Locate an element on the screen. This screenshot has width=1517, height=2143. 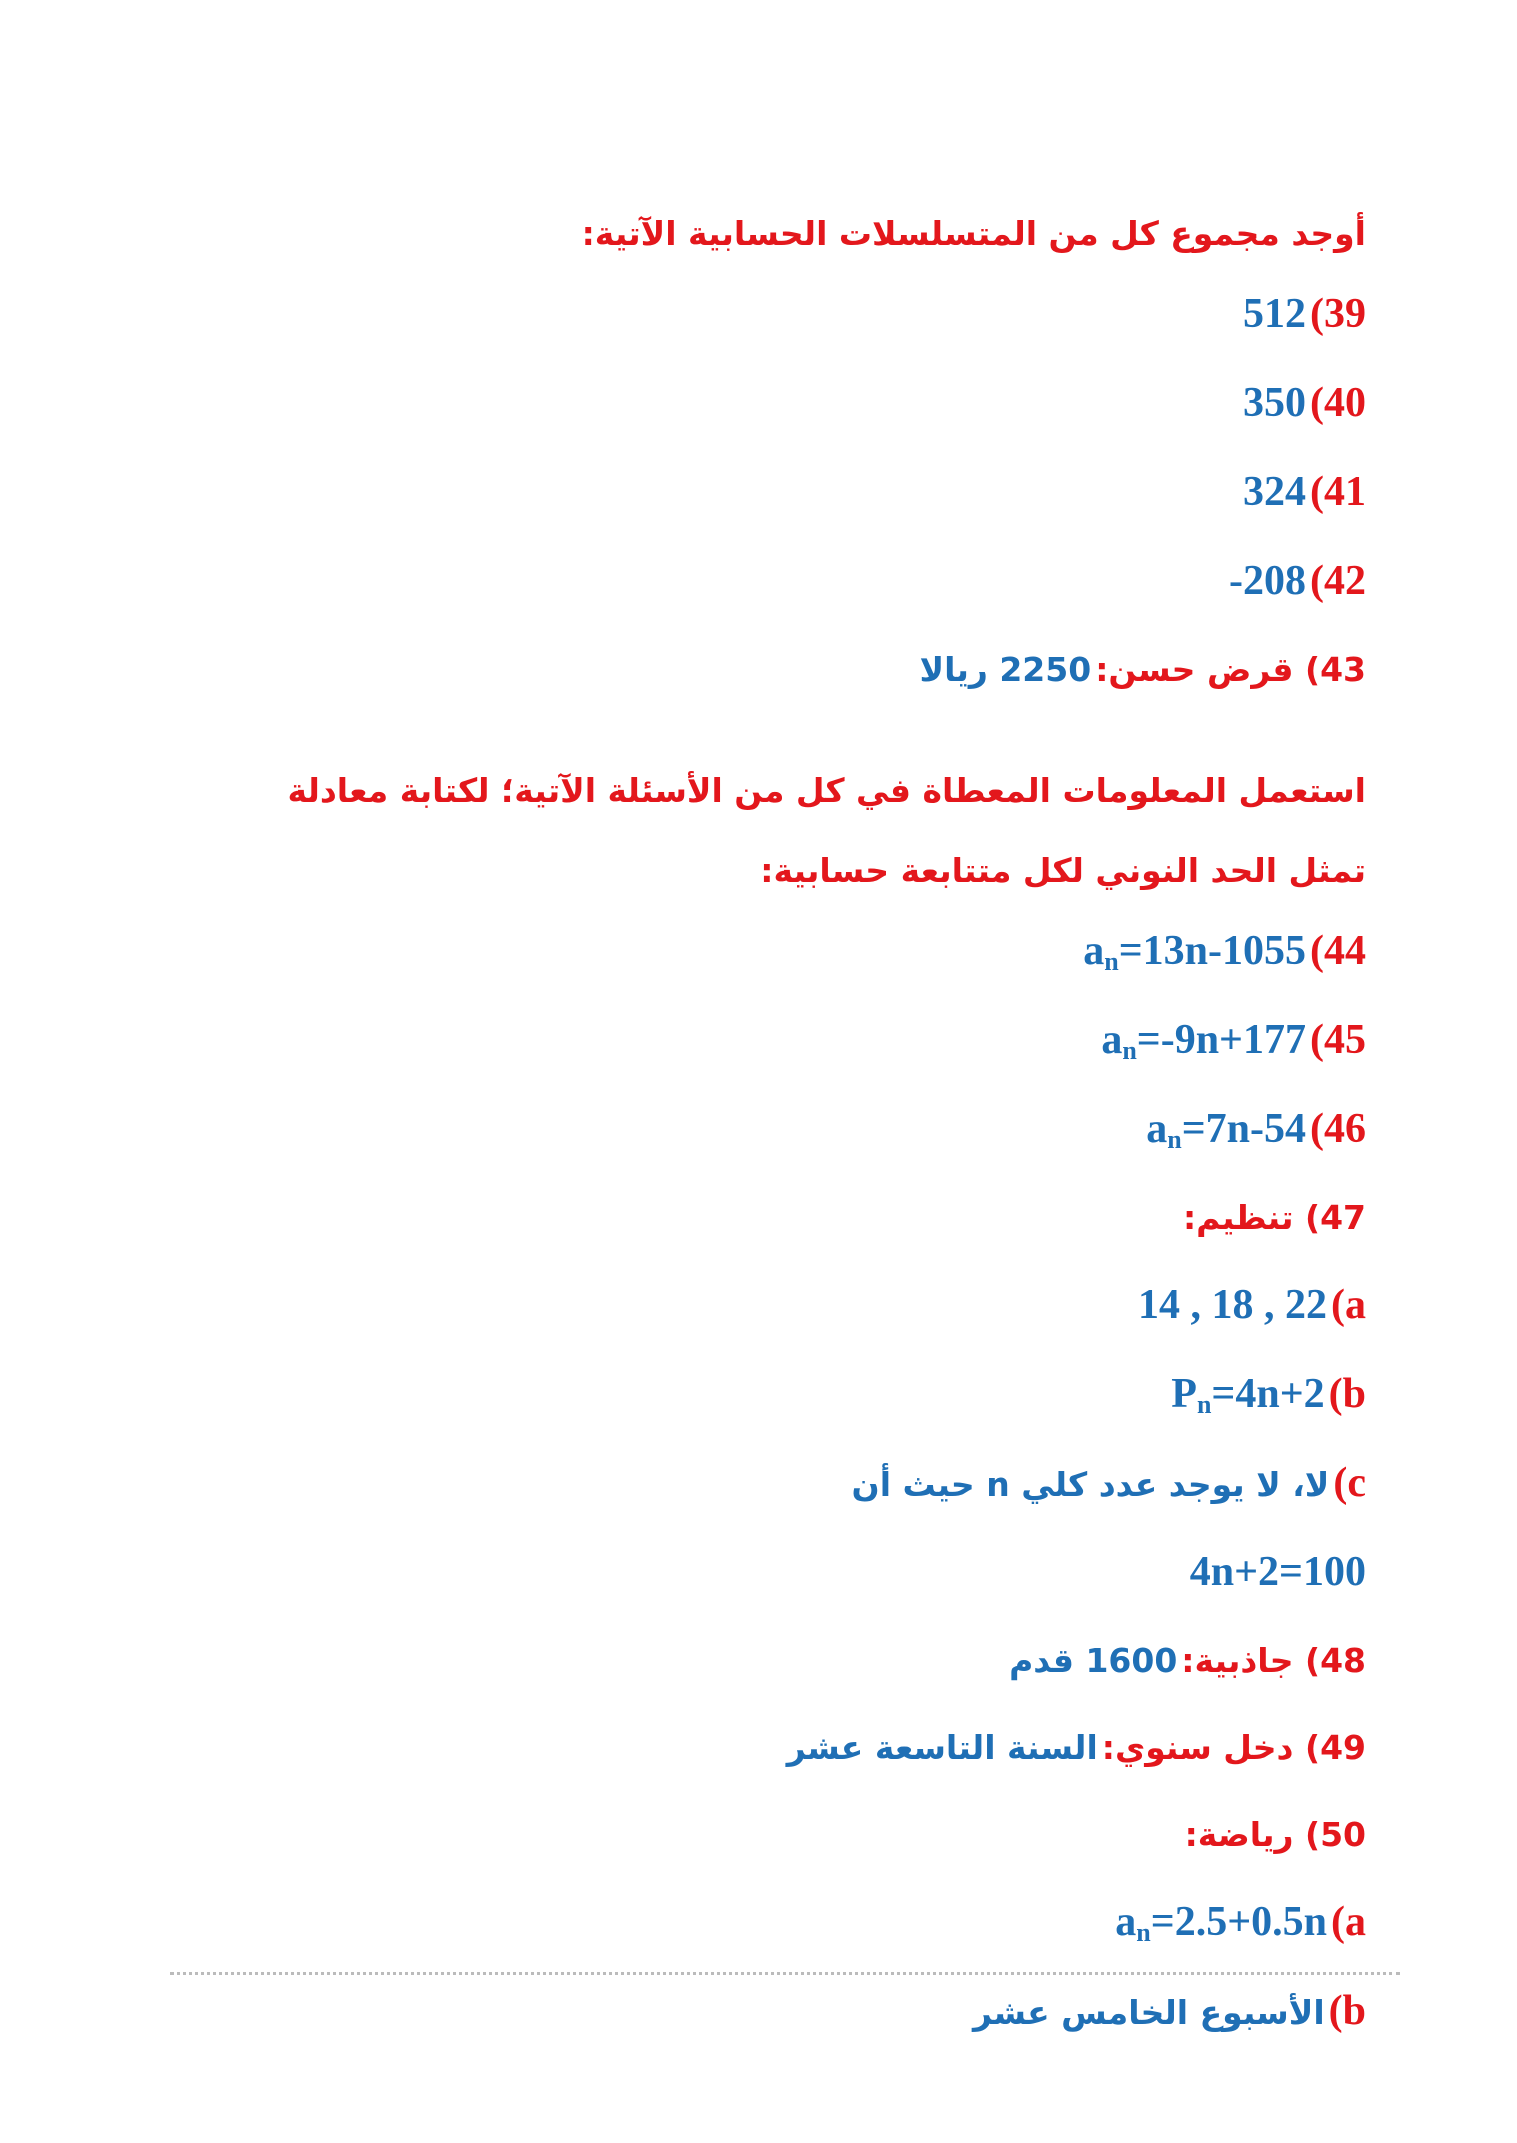
answer-line: a) 14 , 18 , 22 is located at coordinates (806, 1309).